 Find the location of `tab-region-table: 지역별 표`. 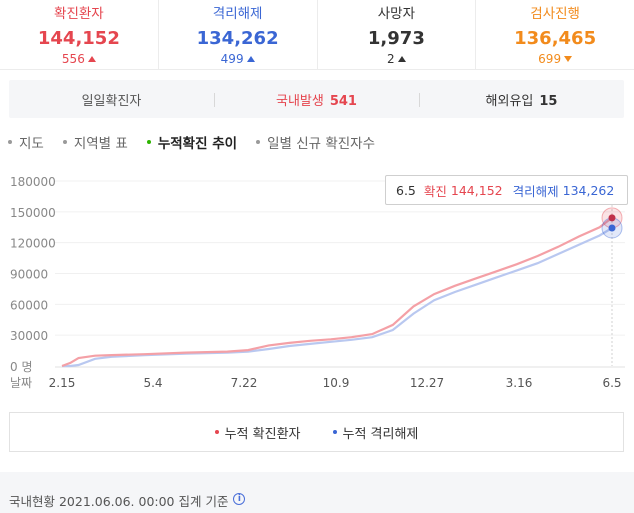

tab-region-table: 지역별 표 is located at coordinates (95, 142).